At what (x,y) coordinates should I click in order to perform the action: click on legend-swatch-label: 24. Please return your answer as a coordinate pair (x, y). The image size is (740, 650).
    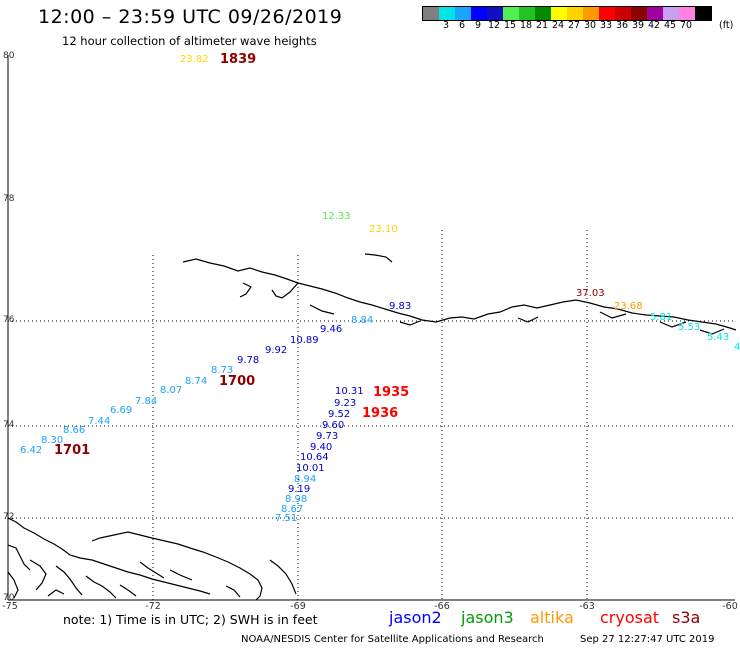
    Looking at the image, I should click on (558, 25).